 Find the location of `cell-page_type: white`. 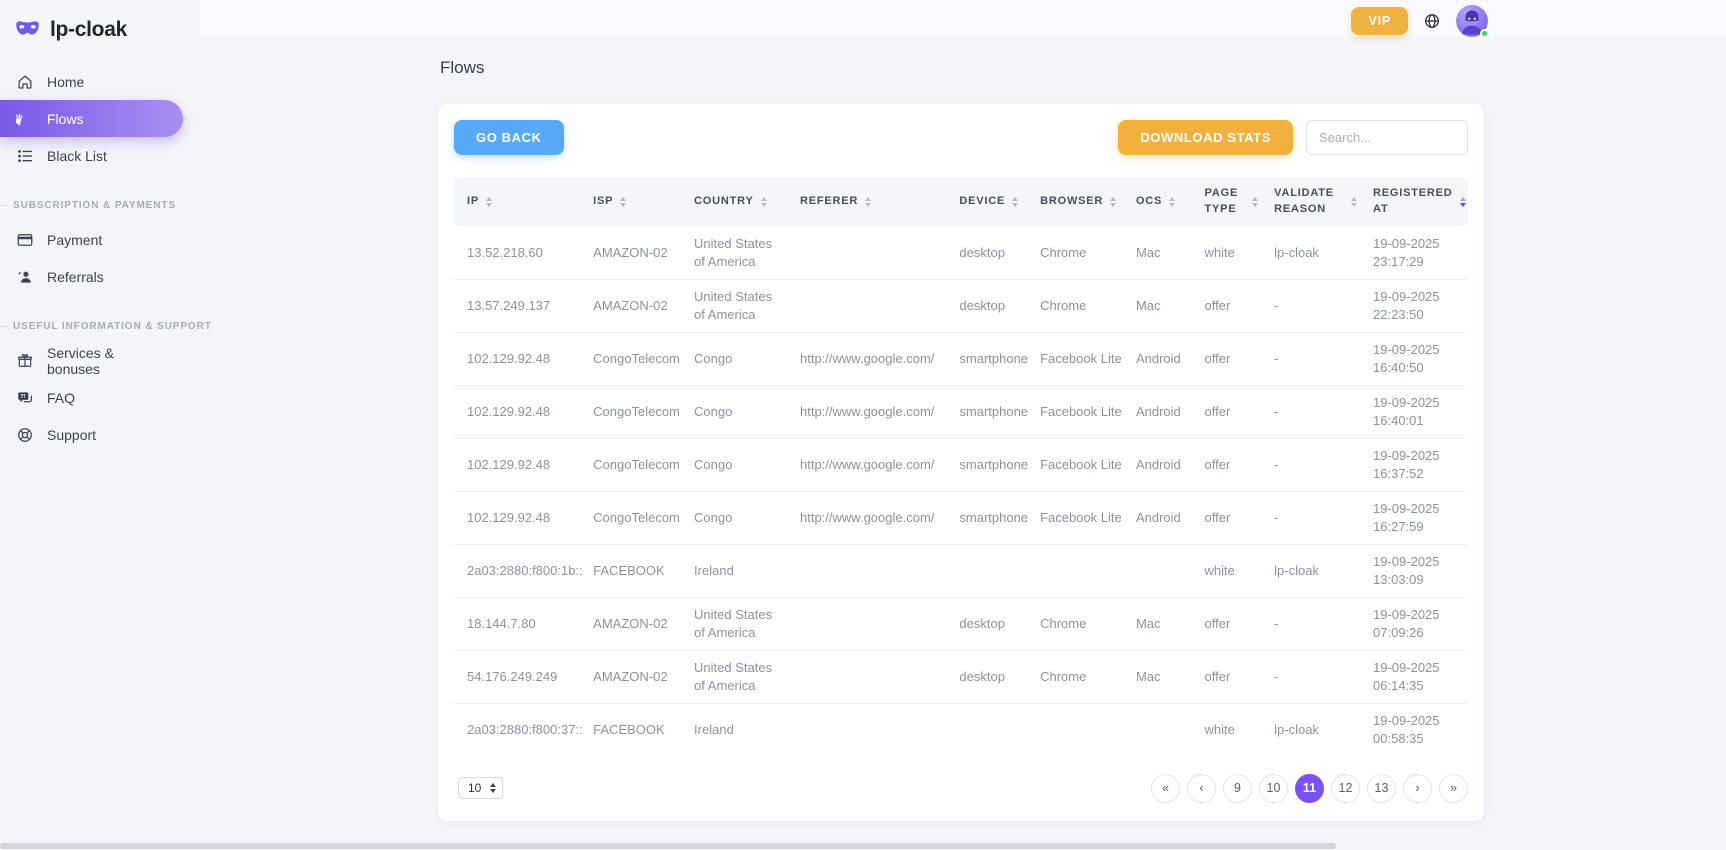

cell-page_type: white is located at coordinates (1219, 729).